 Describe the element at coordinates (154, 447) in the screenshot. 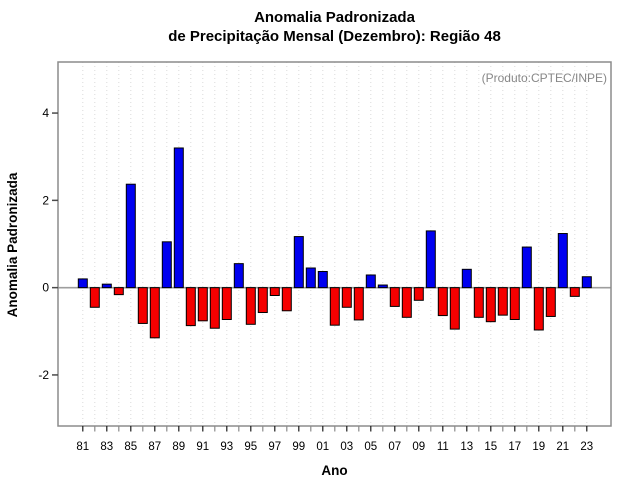

I see `x-tick-label: 87` at that location.